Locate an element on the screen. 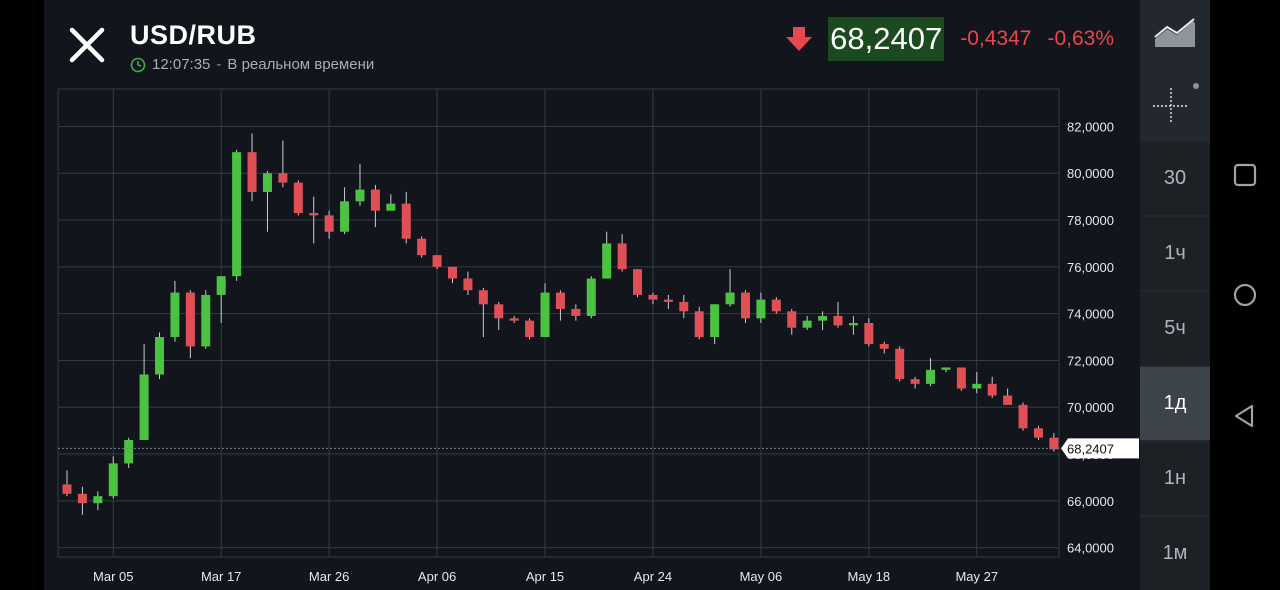 The height and width of the screenshot is (590, 1280). timeframe-1h: 1ч is located at coordinates (1175, 253).